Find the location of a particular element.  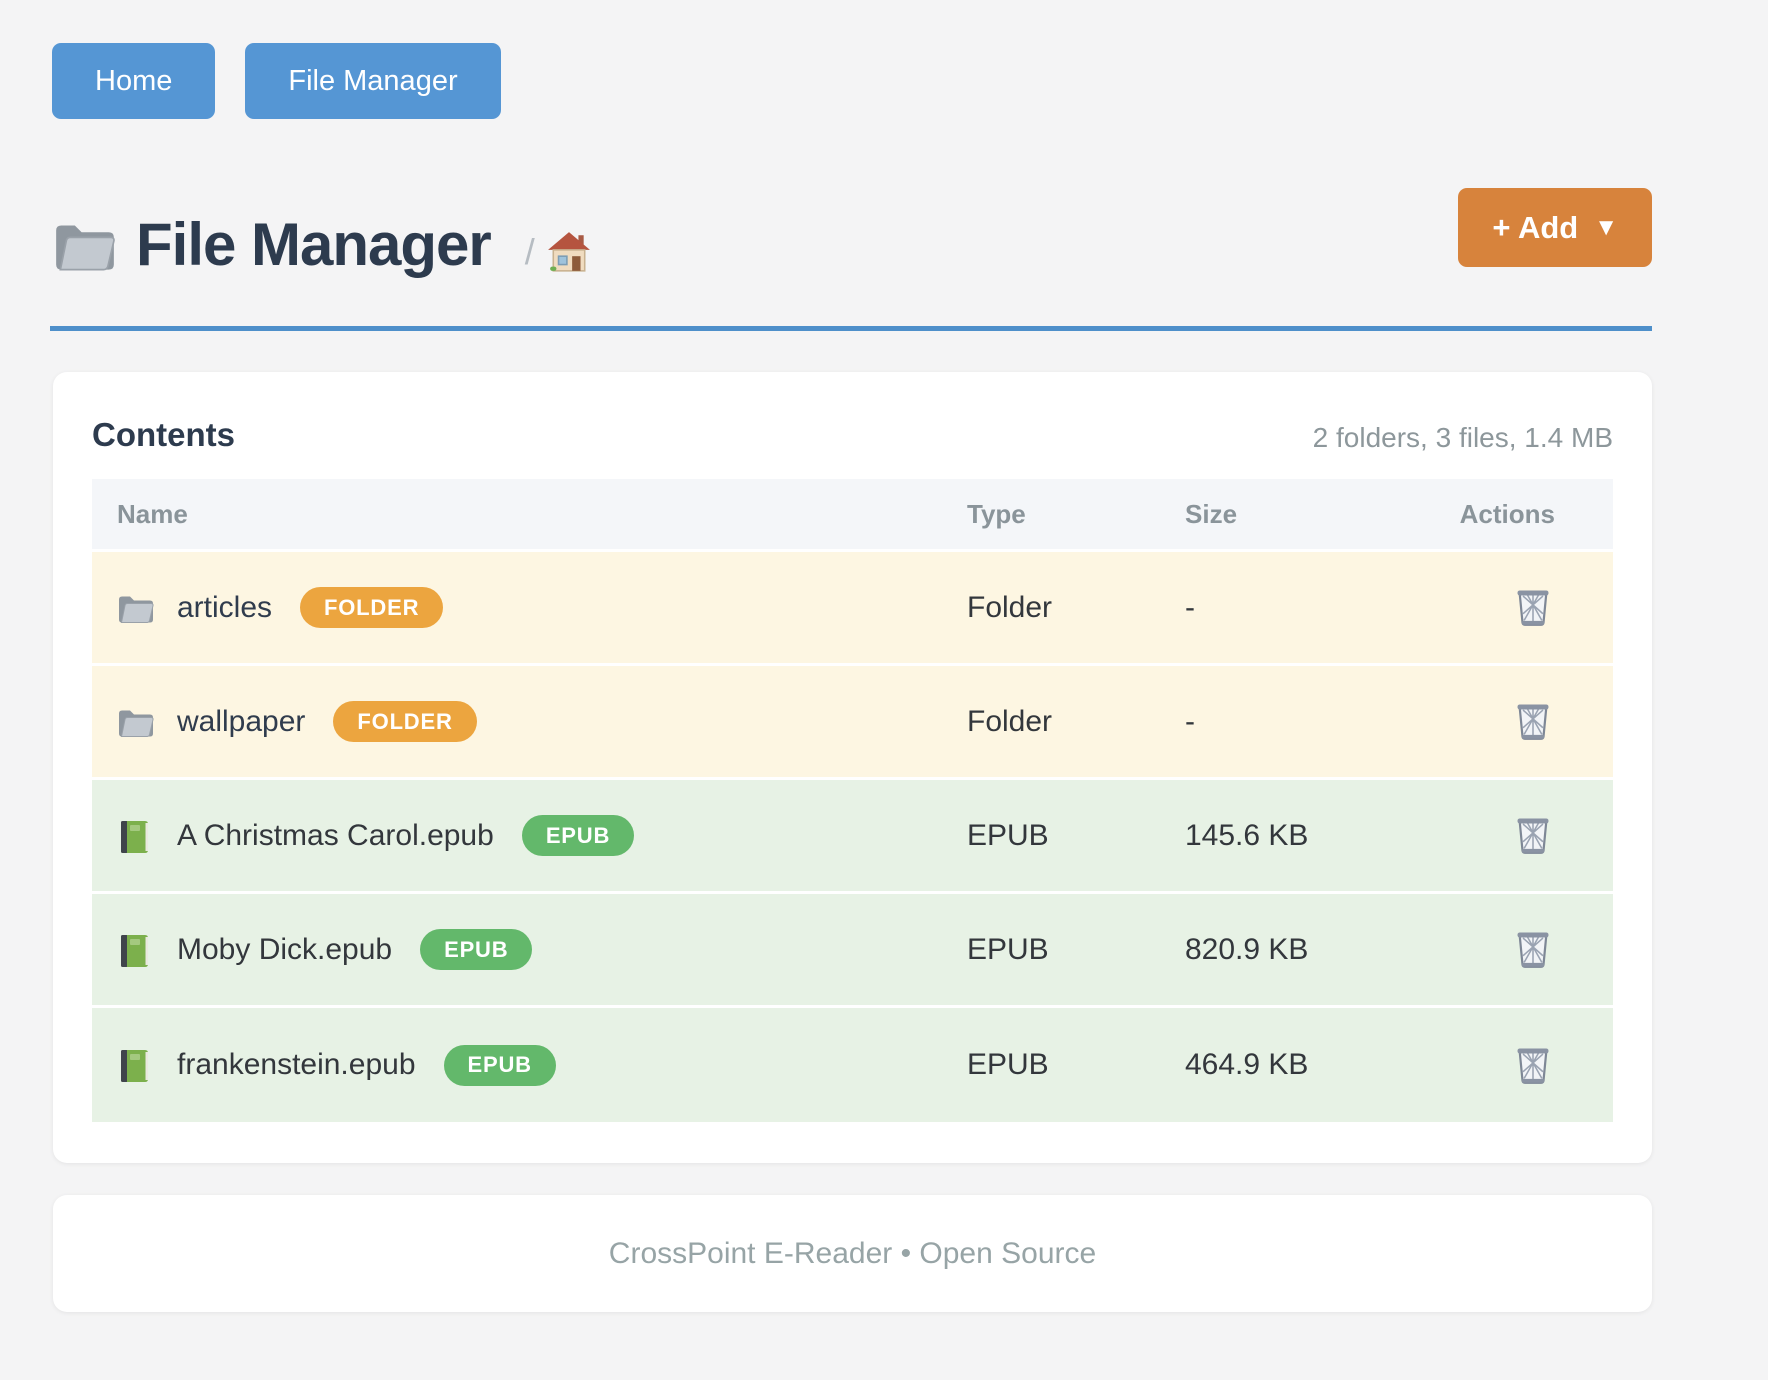

page-title-wrap: File Manager / is located at coordinates (321, 244).